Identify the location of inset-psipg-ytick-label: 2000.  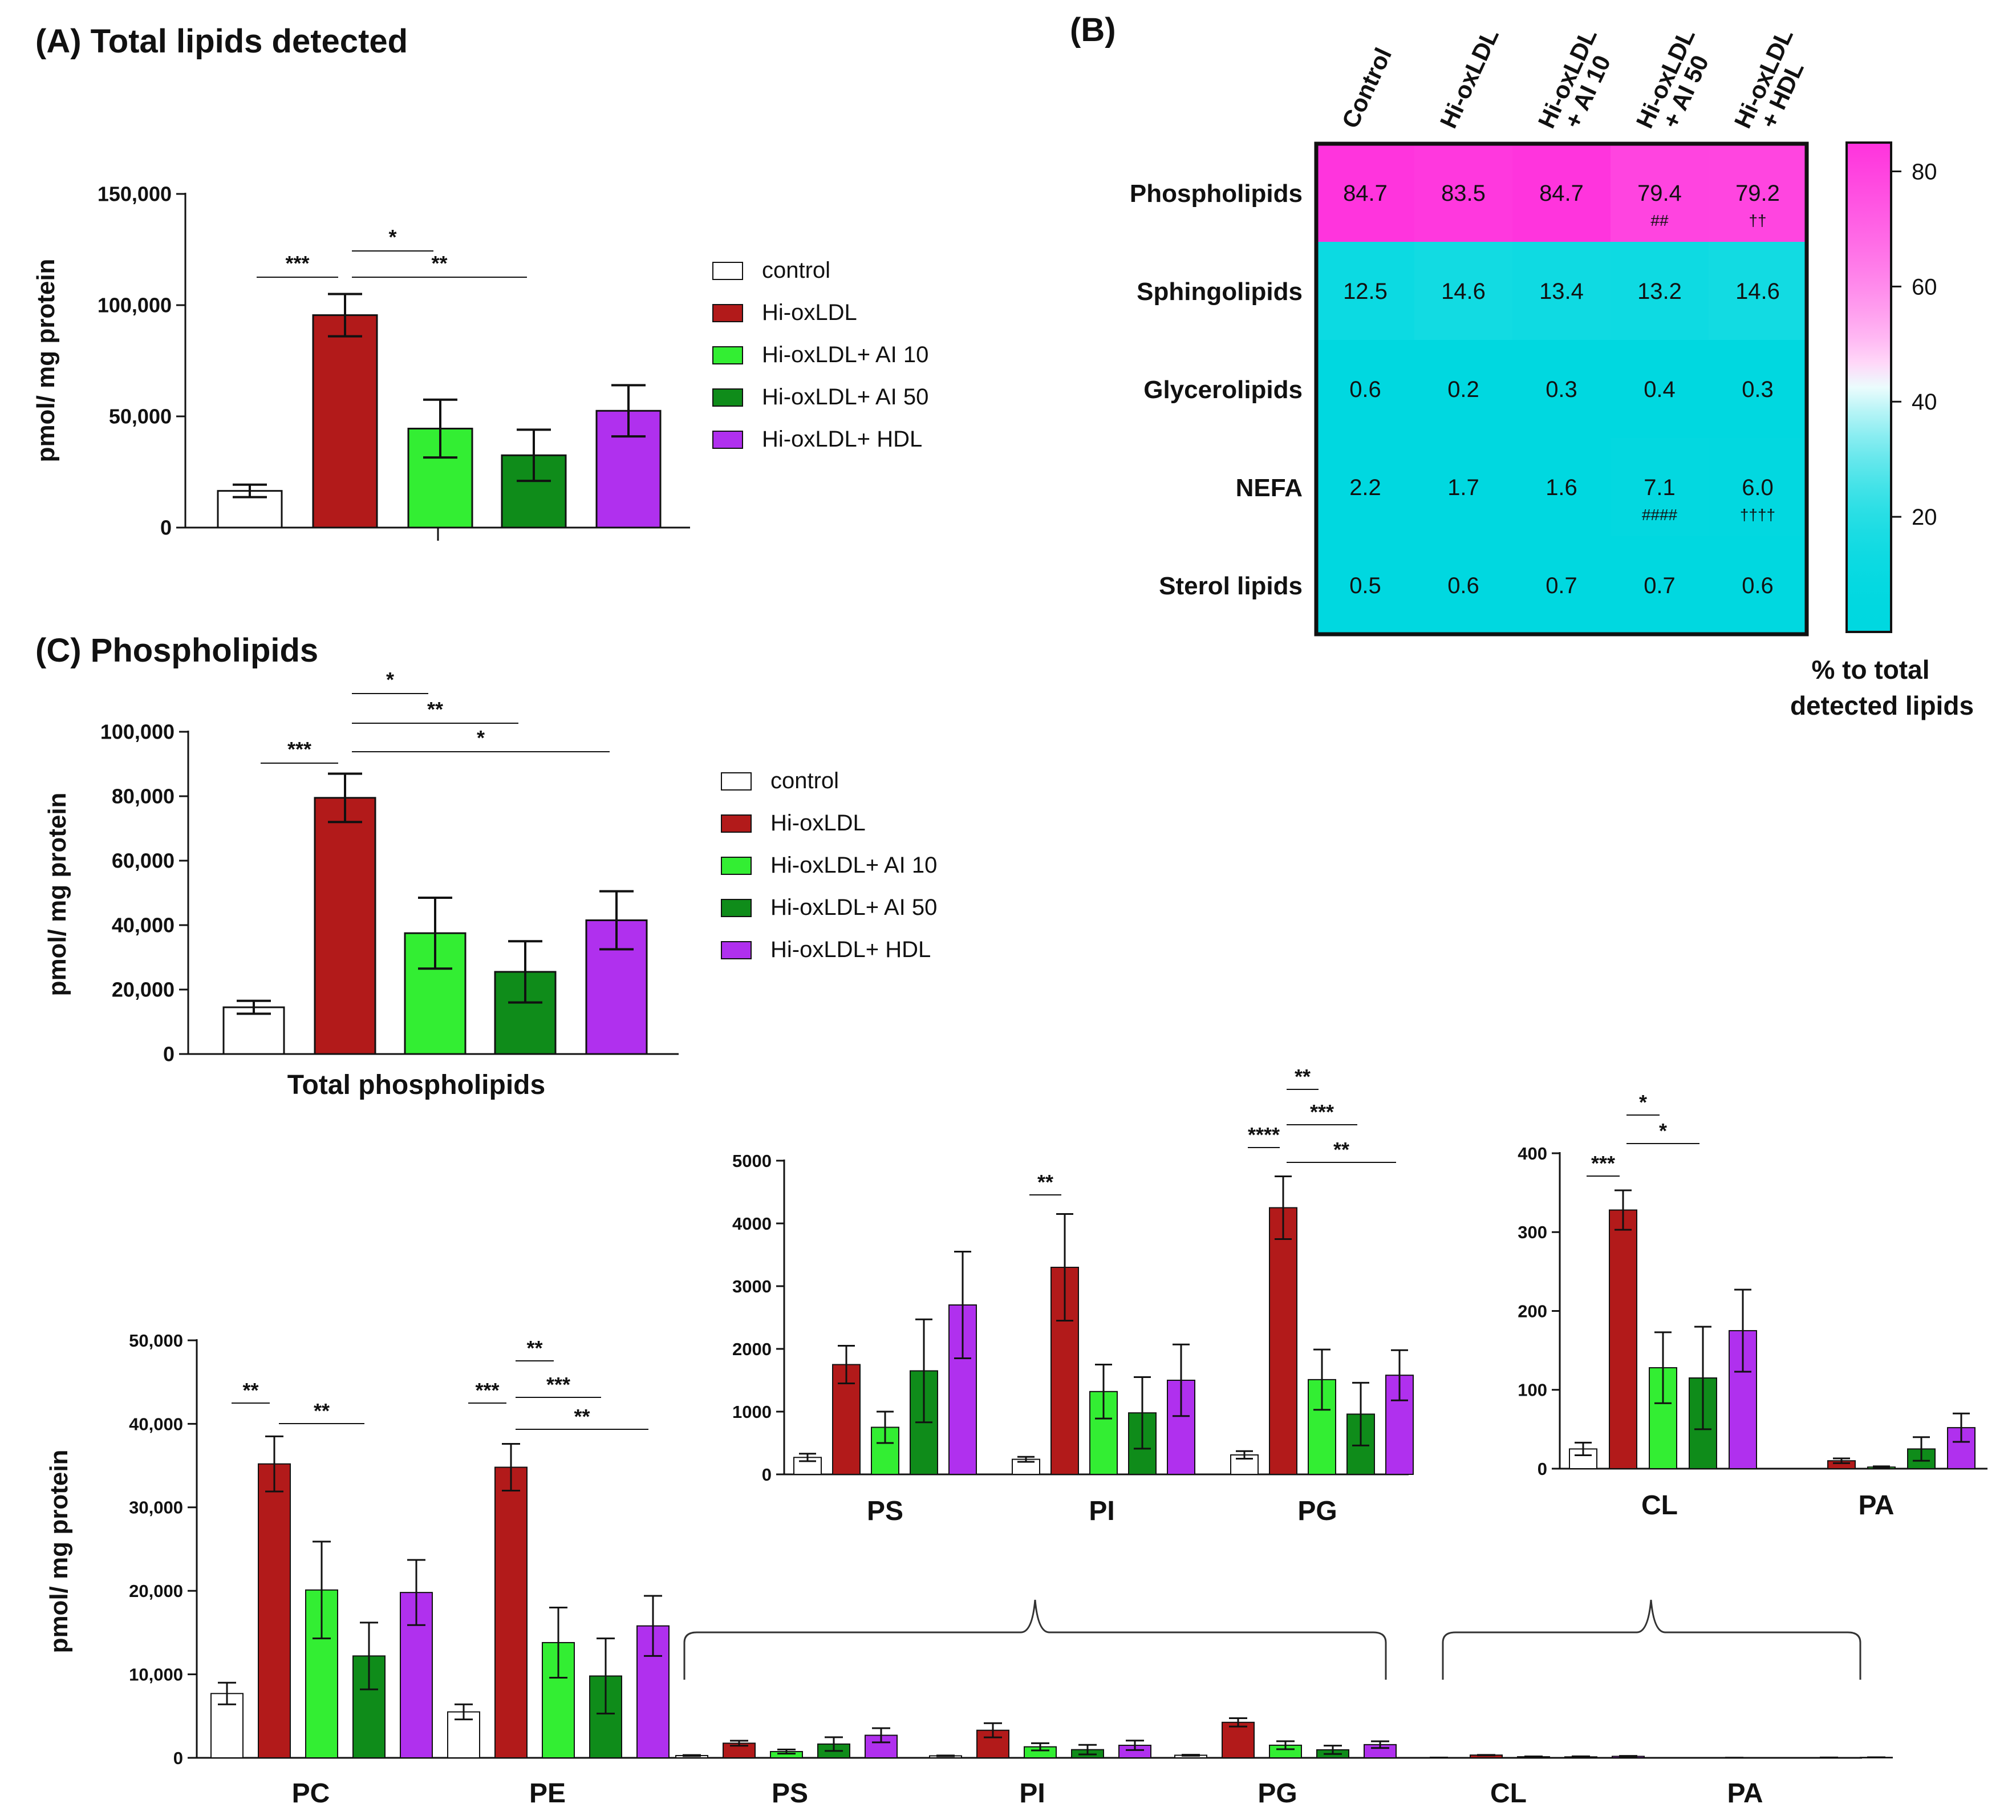
(752, 1349).